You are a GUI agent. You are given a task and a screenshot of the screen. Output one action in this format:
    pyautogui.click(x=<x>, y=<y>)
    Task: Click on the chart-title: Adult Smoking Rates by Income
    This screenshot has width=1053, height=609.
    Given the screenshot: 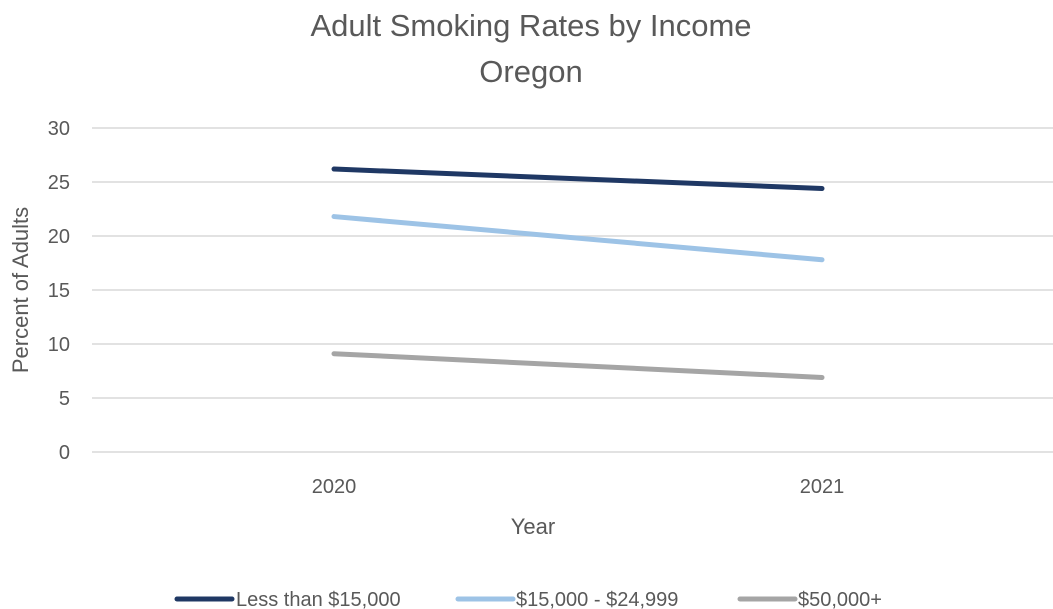 What is the action you would take?
    pyautogui.click(x=530, y=25)
    